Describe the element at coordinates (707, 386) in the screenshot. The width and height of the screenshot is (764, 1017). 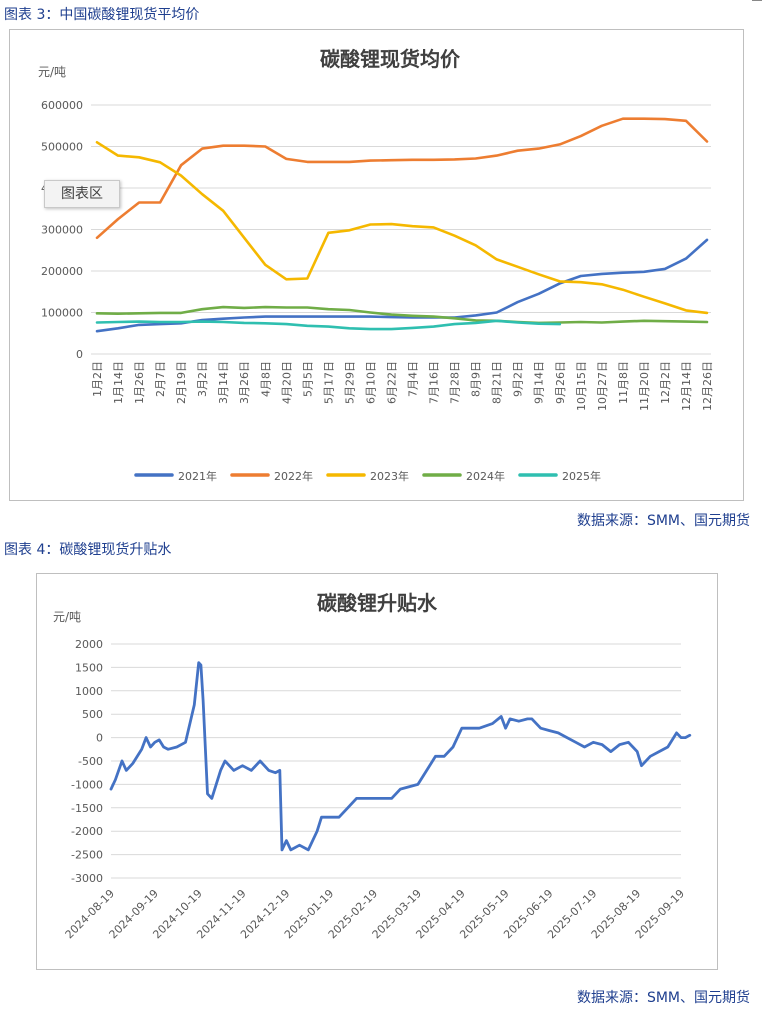
I see `x-tick-label: 12月26日` at that location.